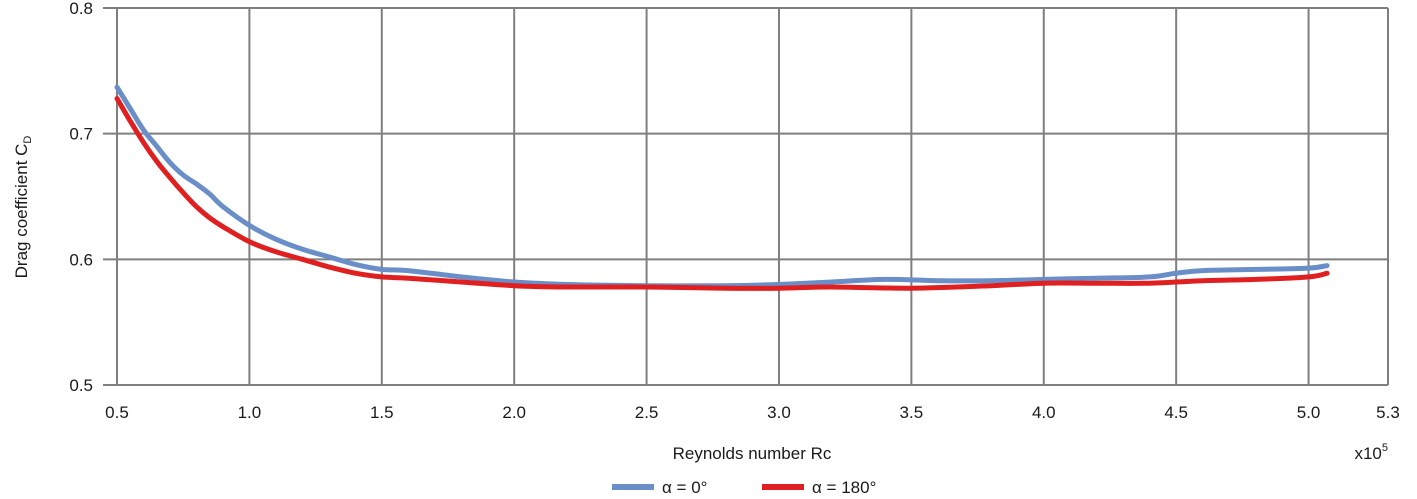 The image size is (1417, 499). What do you see at coordinates (81, 259) in the screenshot?
I see `y-tick-label: 0.6` at bounding box center [81, 259].